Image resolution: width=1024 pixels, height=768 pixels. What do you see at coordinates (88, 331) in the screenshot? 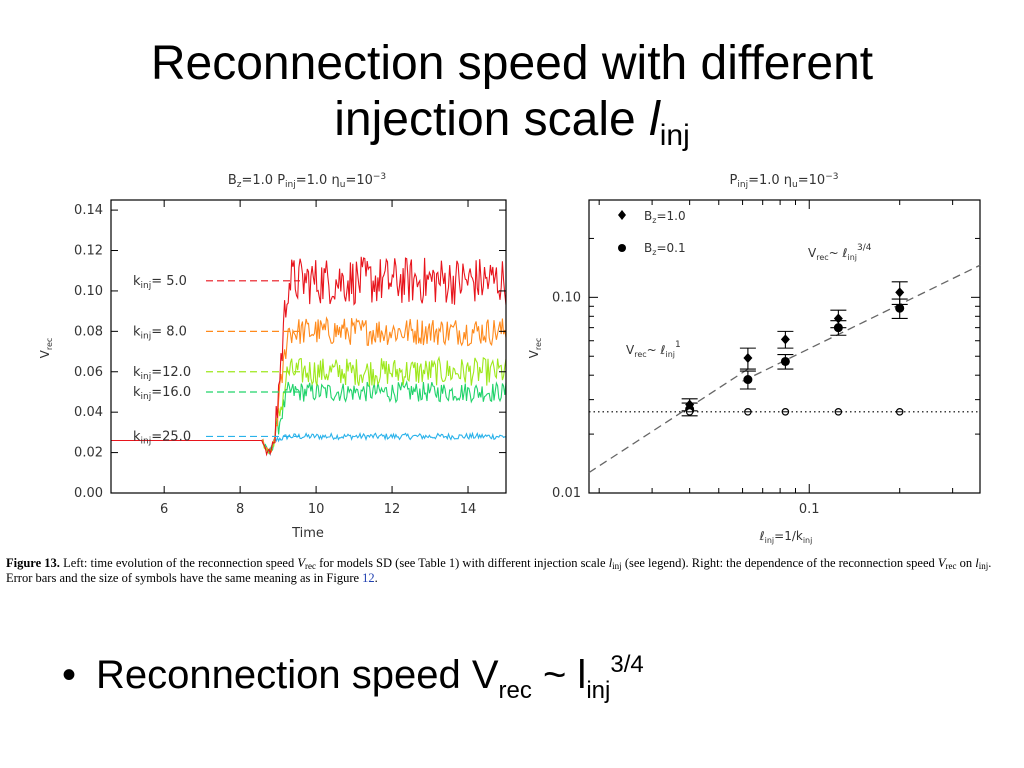
I see `left-ytick-label: 0.08` at bounding box center [88, 331].